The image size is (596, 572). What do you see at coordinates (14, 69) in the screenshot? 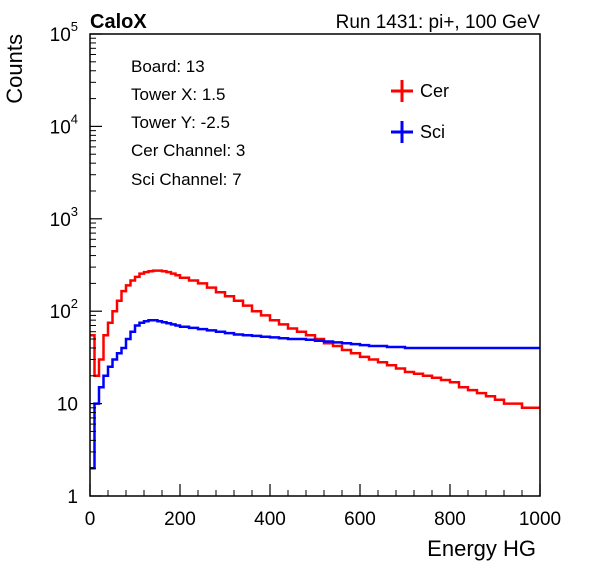
I see `y-axis-title: Counts` at bounding box center [14, 69].